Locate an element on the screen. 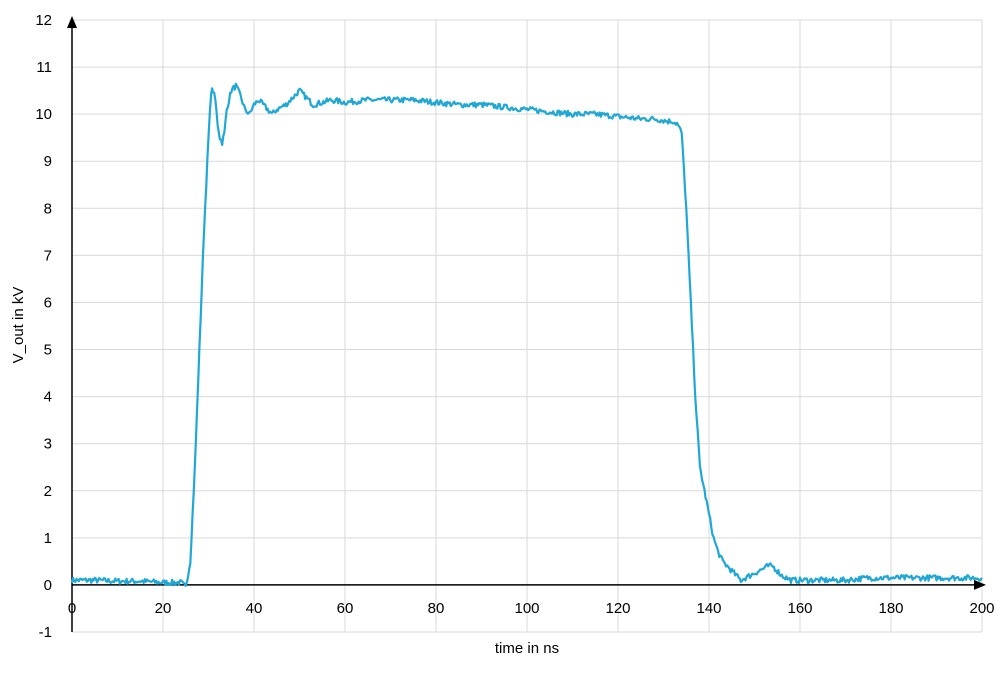 This screenshot has width=1000, height=680. y-tick-label: 10 is located at coordinates (43, 114).